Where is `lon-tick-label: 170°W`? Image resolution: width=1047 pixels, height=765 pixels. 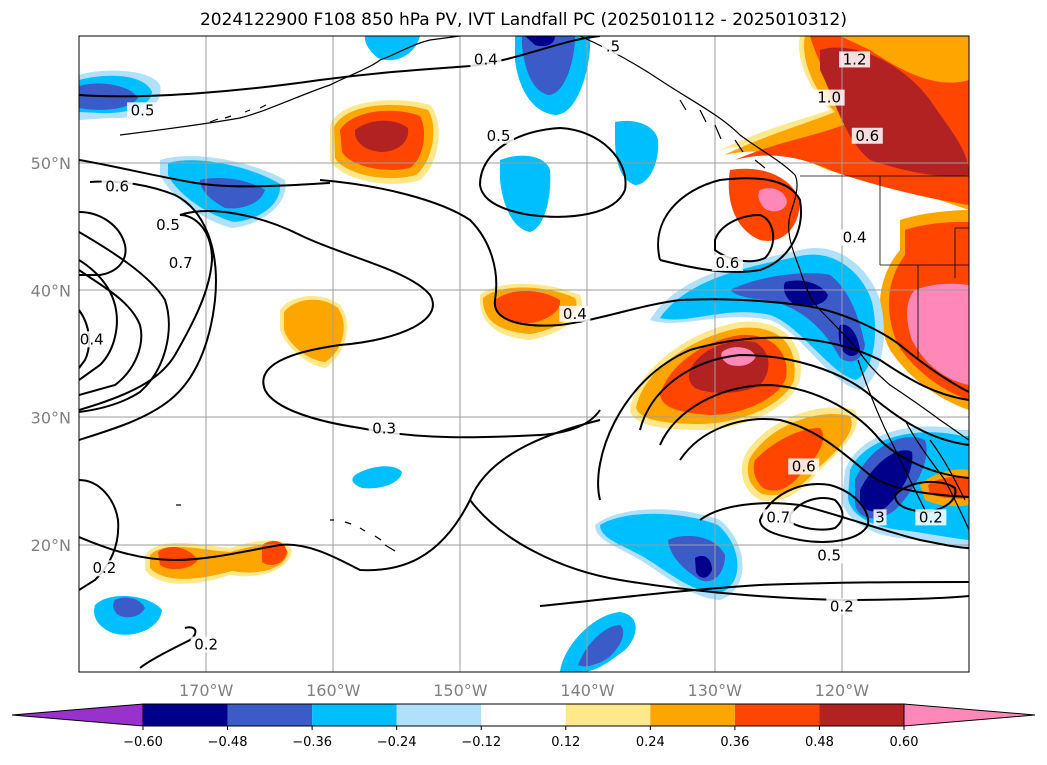
lon-tick-label: 170°W is located at coordinates (206, 690).